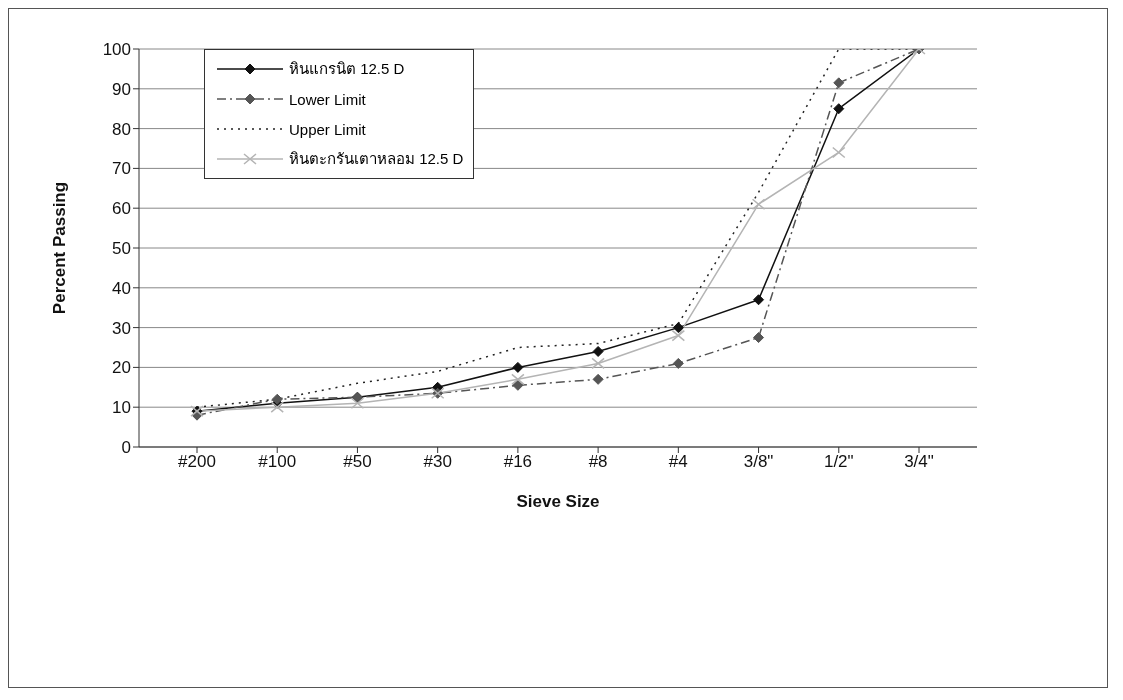 This screenshot has width=1123, height=700. I want to click on x-tick-label: #16, so click(518, 462).